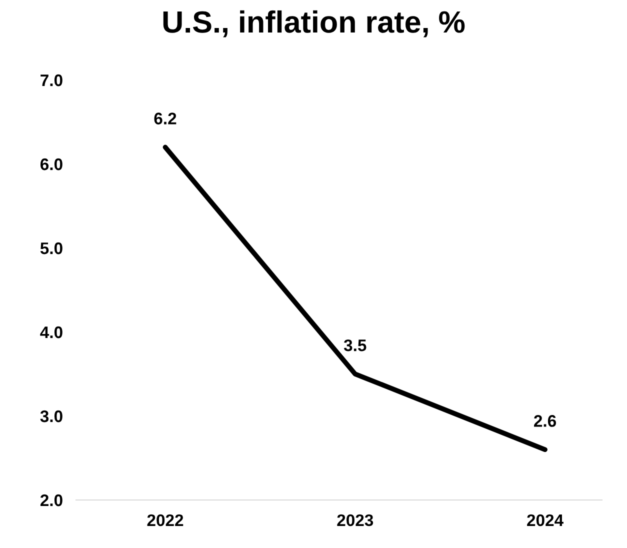 The width and height of the screenshot is (627, 548). Describe the element at coordinates (51, 332) in the screenshot. I see `y-tick-label: 4.0` at that location.